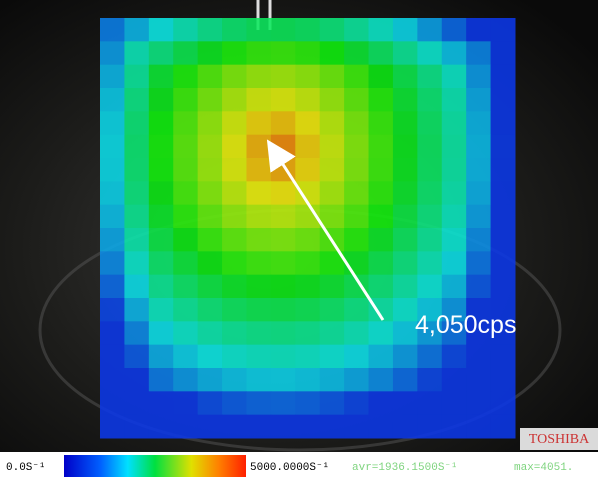 This screenshot has height=480, width=598. What do you see at coordinates (325, 230) in the screenshot?
I see `arrow` at bounding box center [325, 230].